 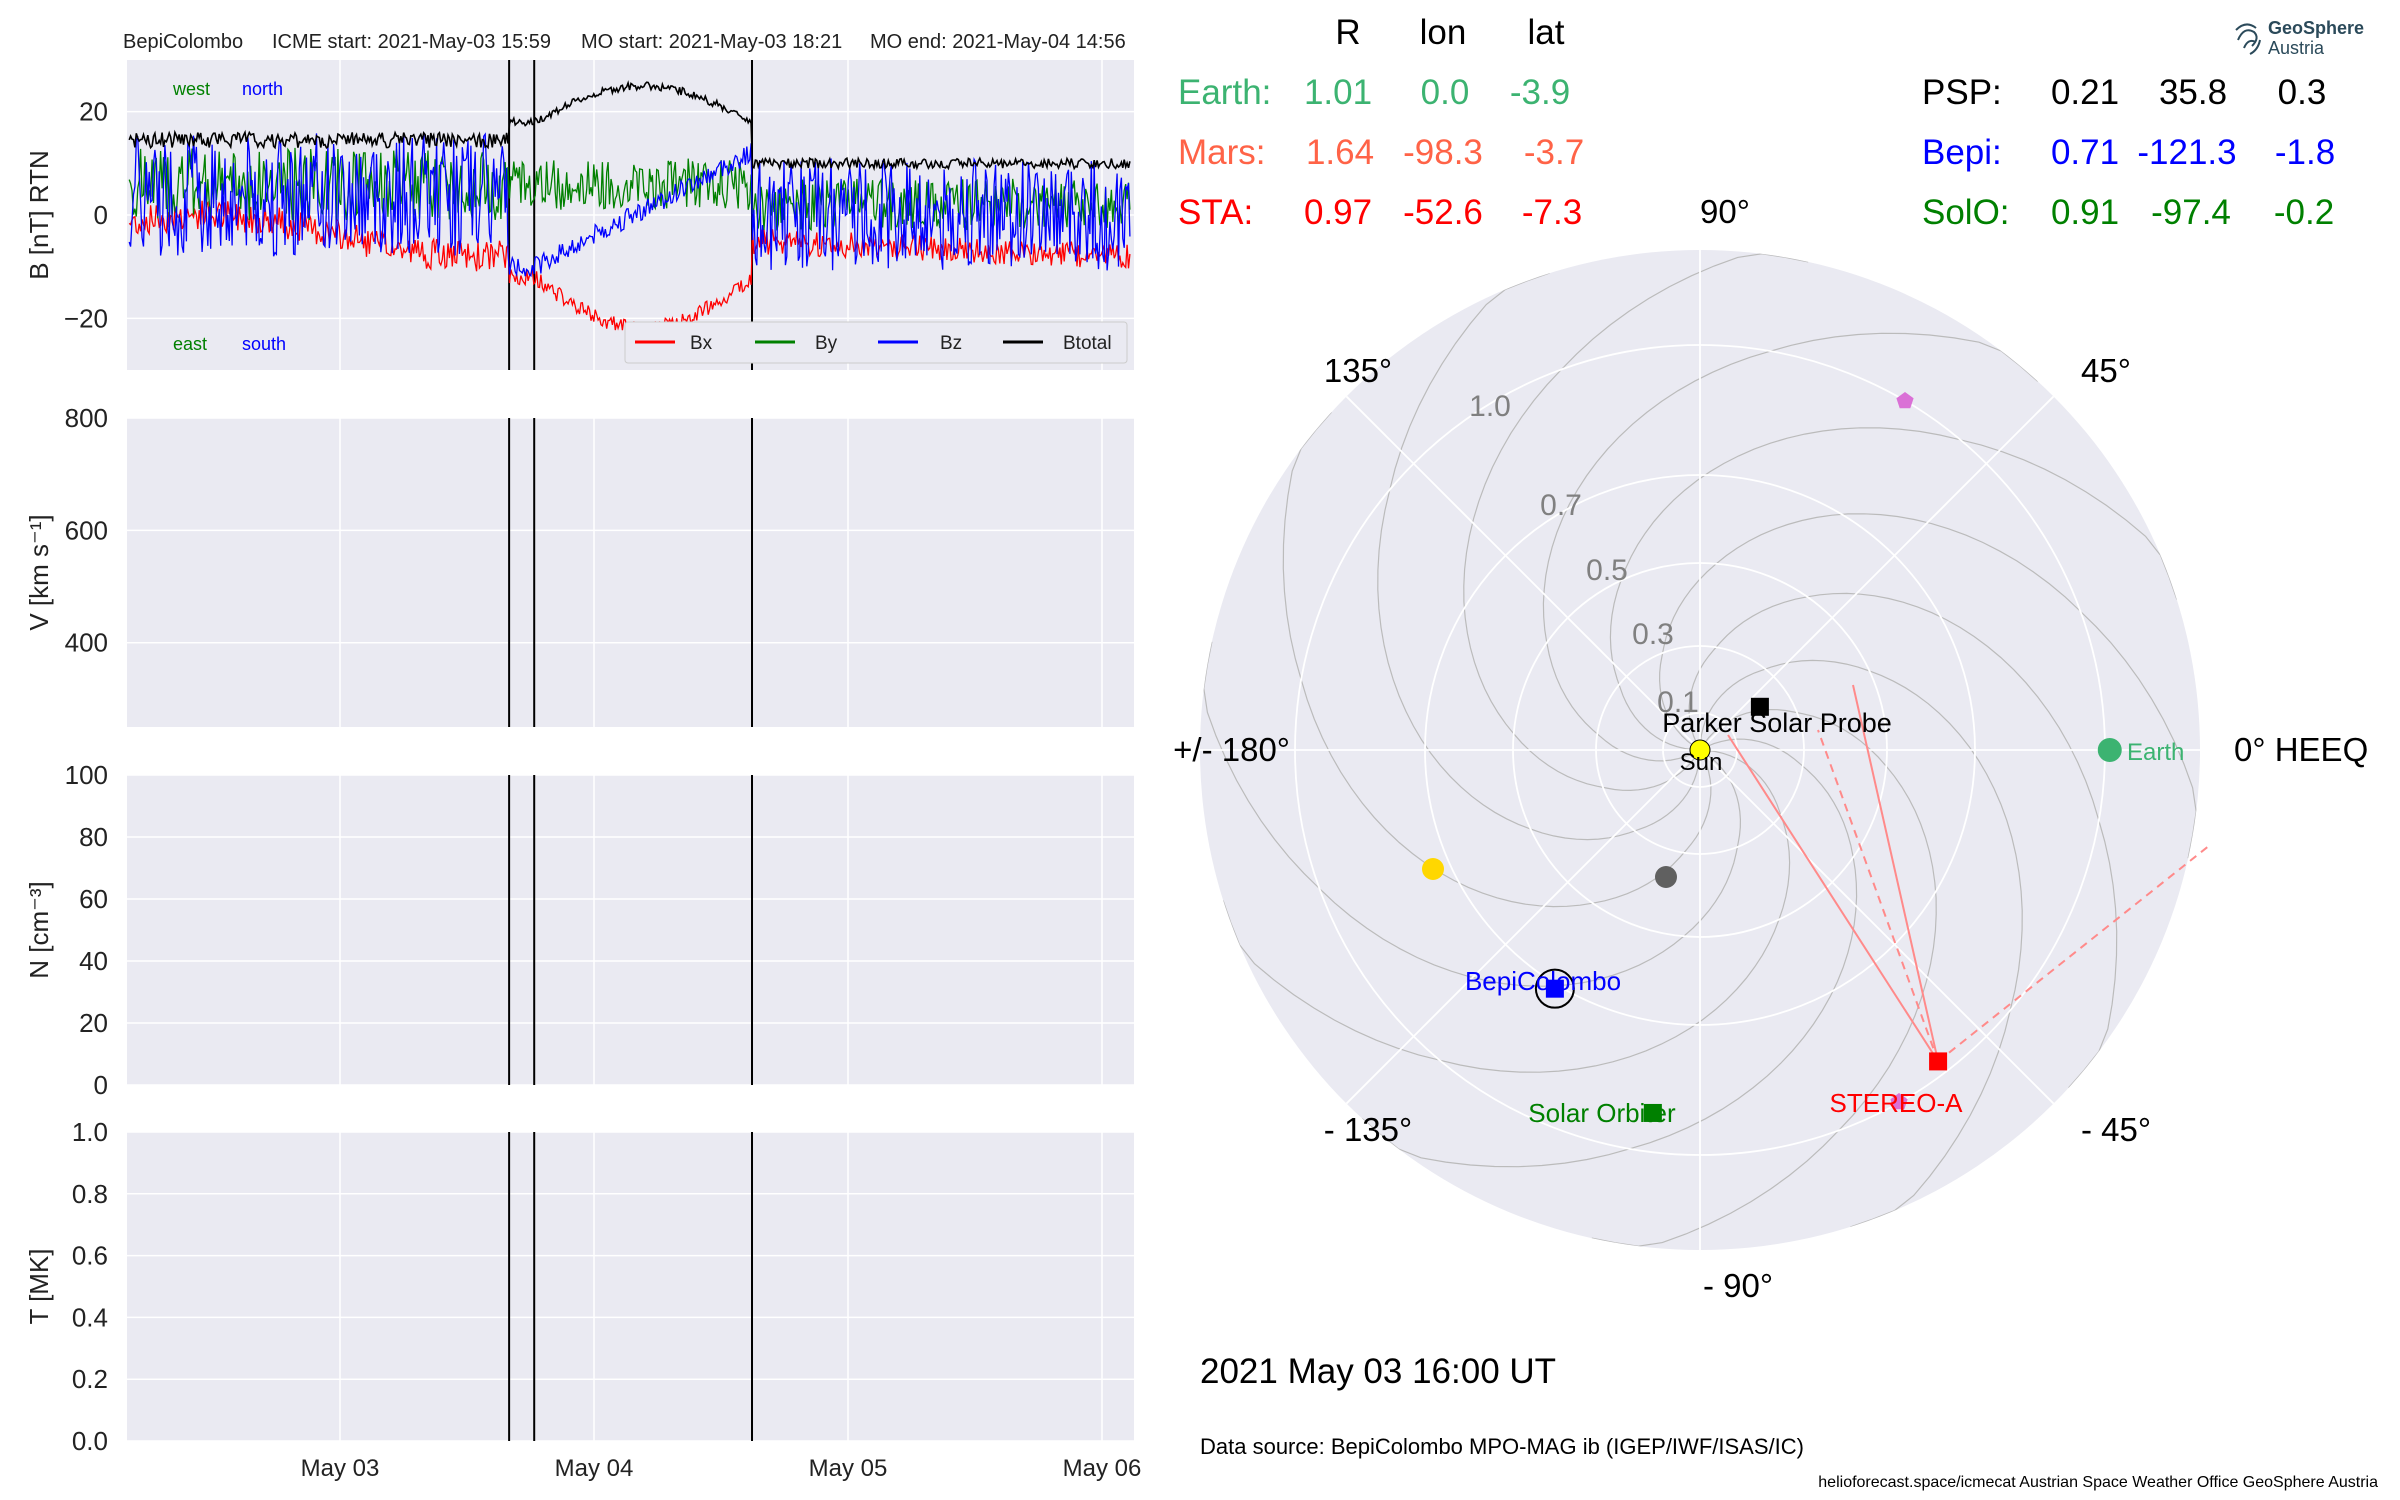 I want to click on mars-r: 1.64, so click(x=1340, y=152).